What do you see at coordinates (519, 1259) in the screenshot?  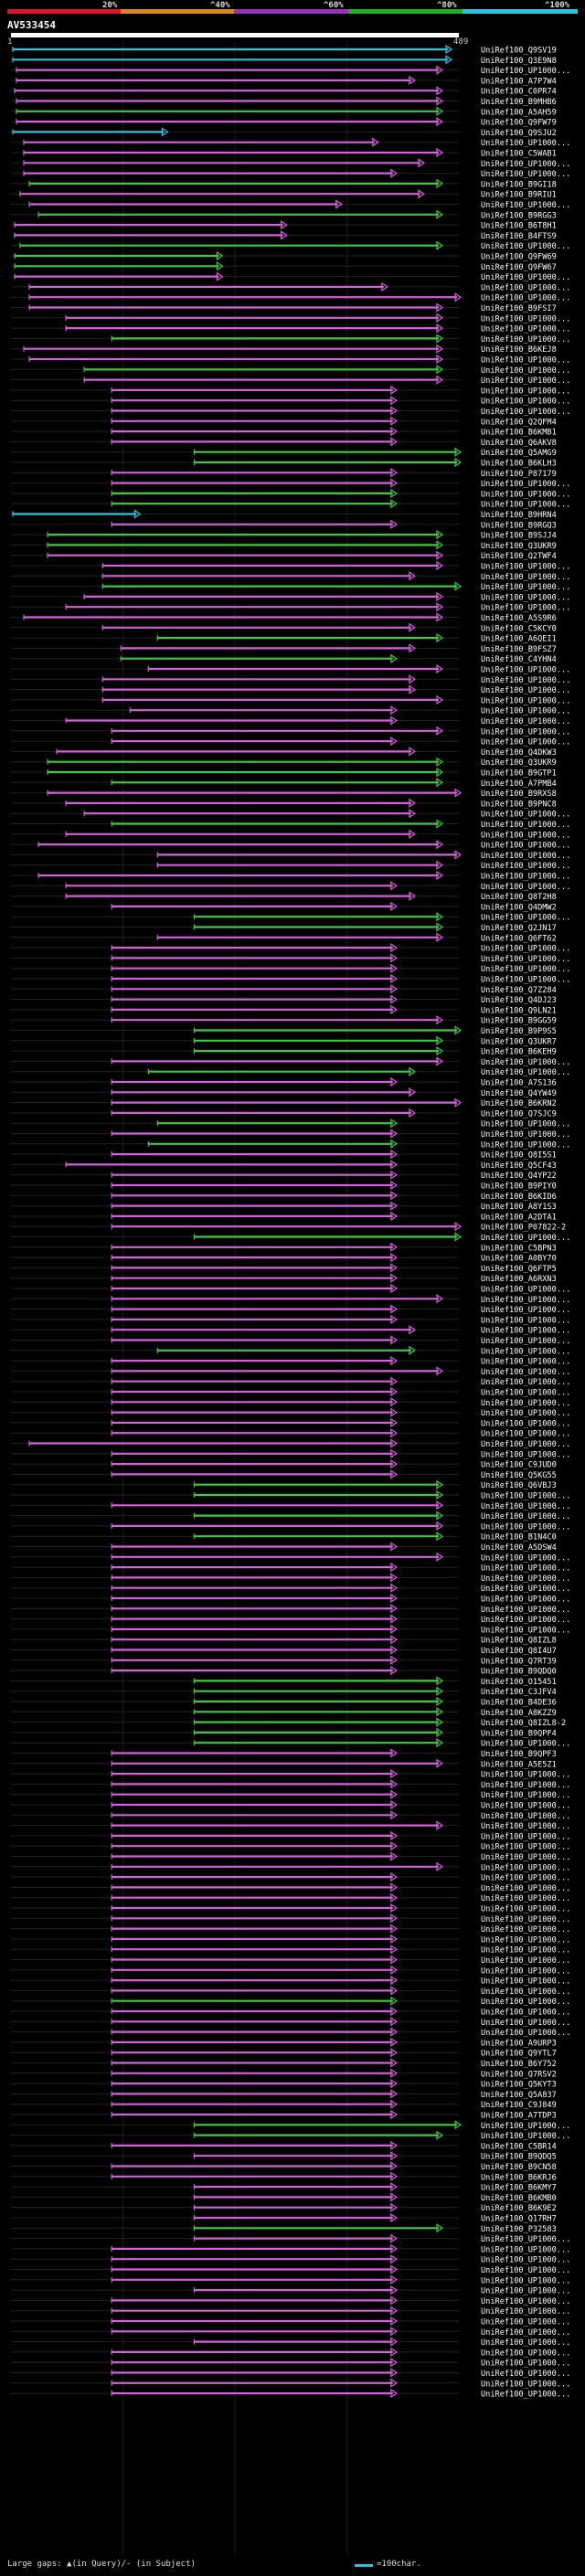 I see `hit-label: UniRef100_A0BY70` at bounding box center [519, 1259].